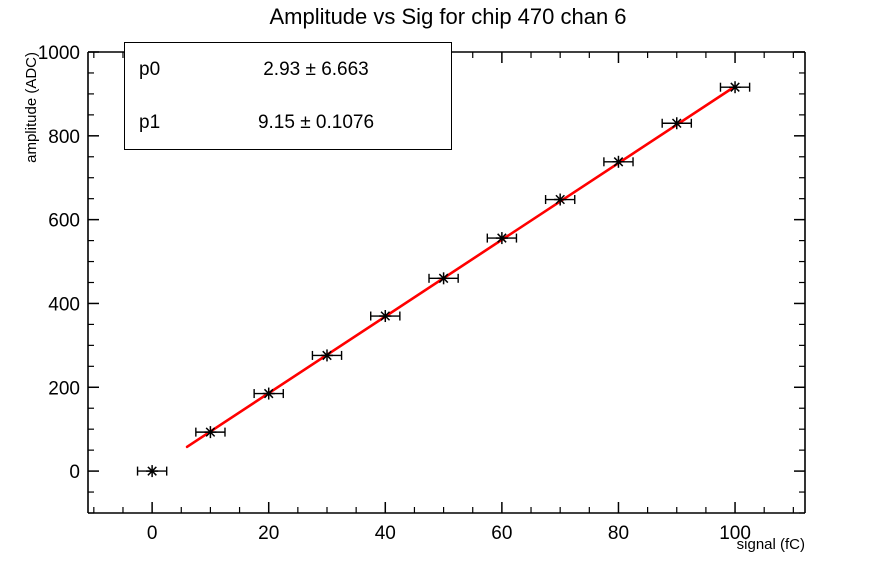  I want to click on x-tick-label: 60, so click(501, 533).